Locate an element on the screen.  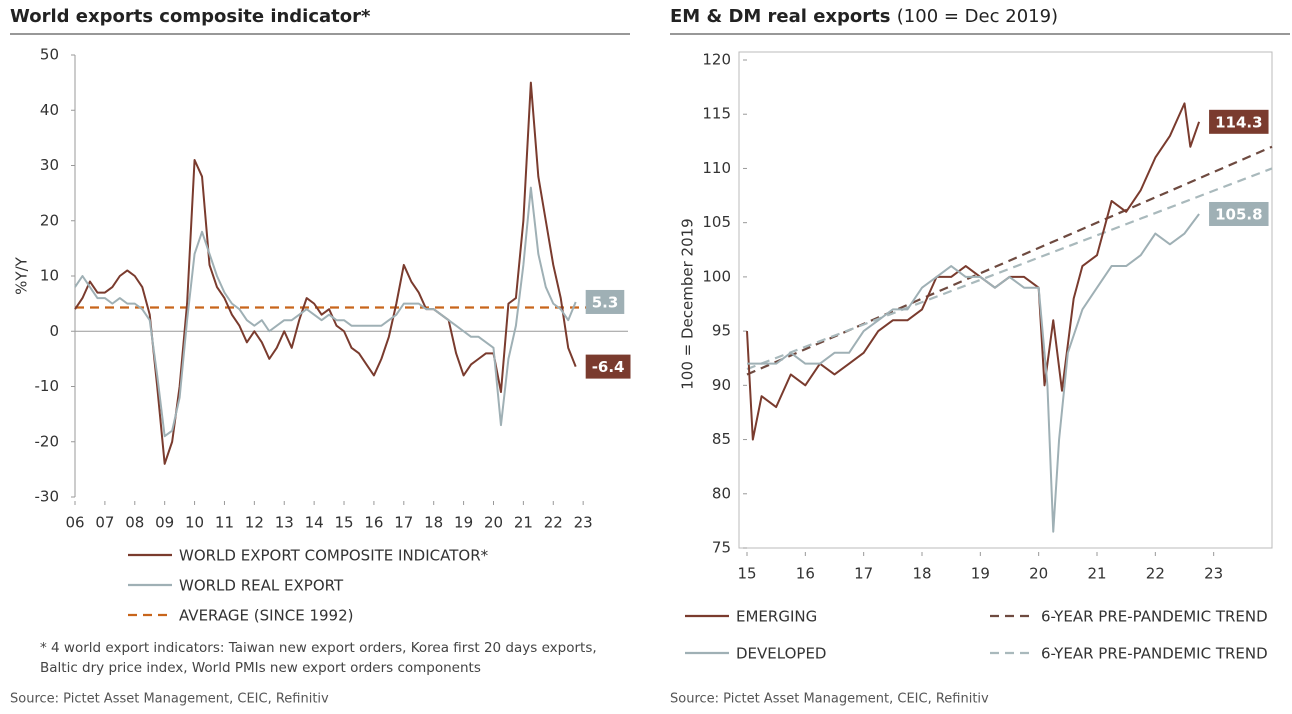
end-label: 105.8 is located at coordinates (1239, 213).